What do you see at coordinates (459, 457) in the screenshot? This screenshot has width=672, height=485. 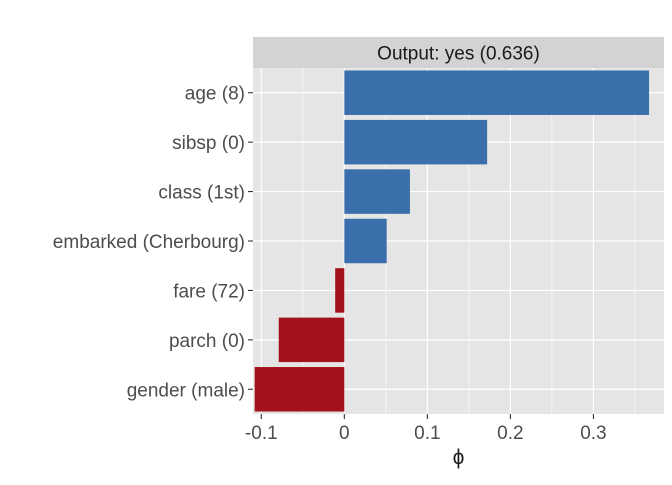 I see `x-axis-label: ϕ` at bounding box center [459, 457].